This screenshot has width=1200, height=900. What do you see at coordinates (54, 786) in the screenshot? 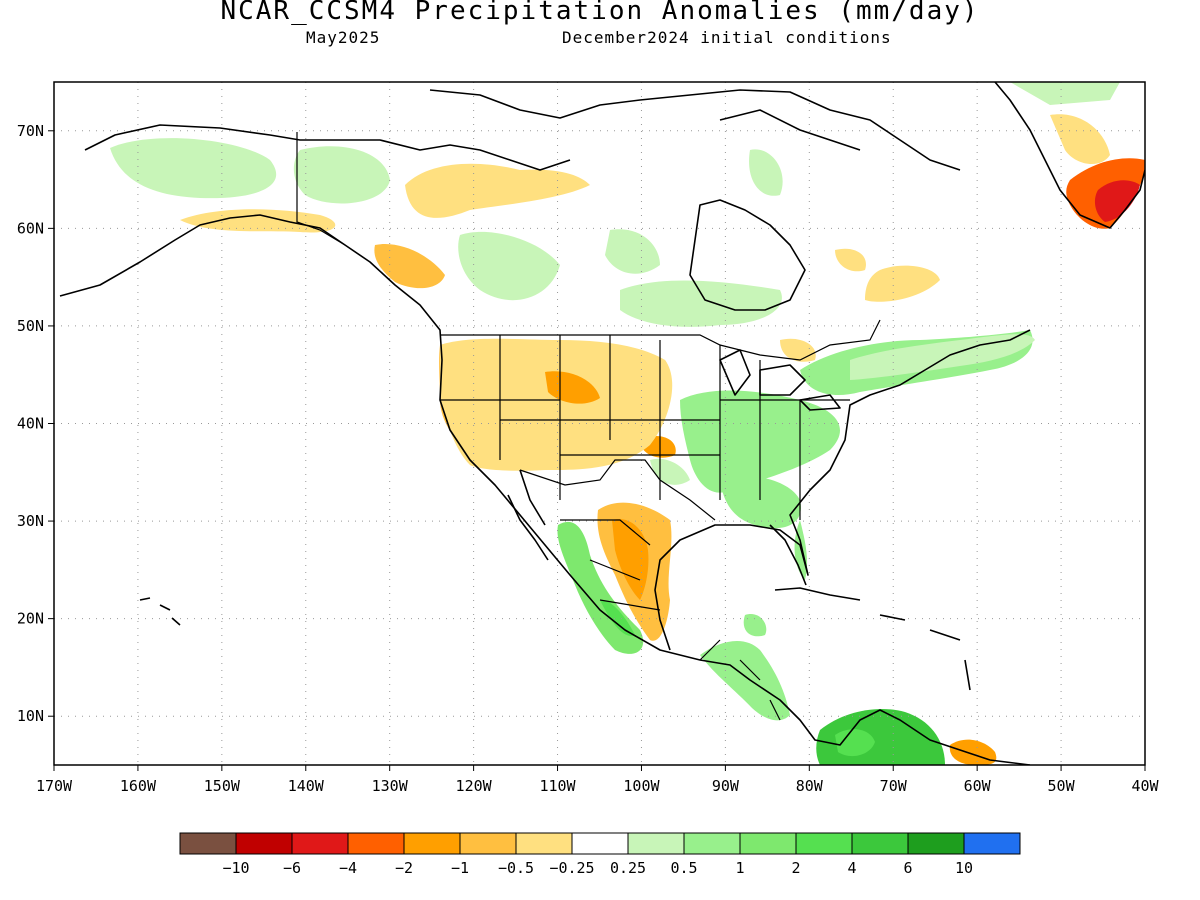
I see `lon-label: 170W` at bounding box center [54, 786].